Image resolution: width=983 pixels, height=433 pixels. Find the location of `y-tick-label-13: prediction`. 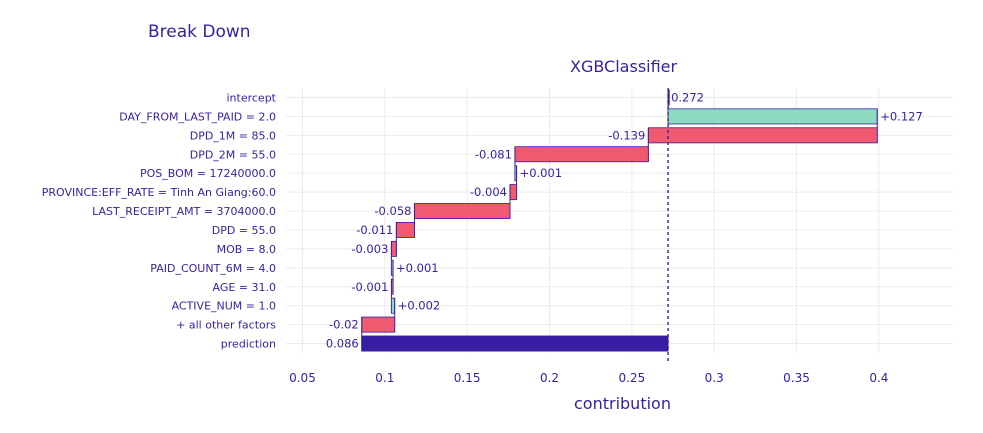

y-tick-label-13: prediction is located at coordinates (248, 344).